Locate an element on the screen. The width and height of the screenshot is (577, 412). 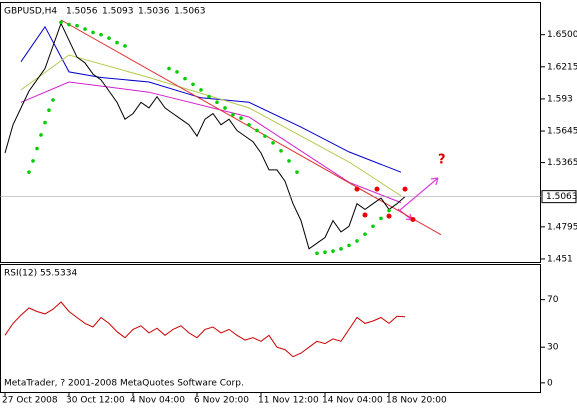
ohlc-value: 1.5036 is located at coordinates (154, 12).